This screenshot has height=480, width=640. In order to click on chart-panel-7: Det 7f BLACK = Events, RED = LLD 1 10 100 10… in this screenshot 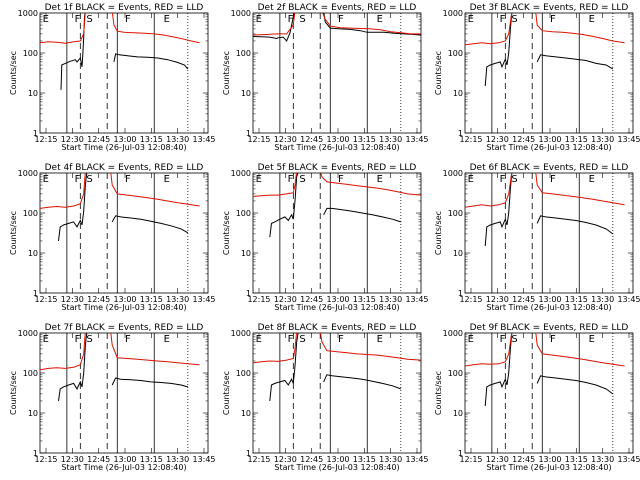, I will do `click(112, 397)`.